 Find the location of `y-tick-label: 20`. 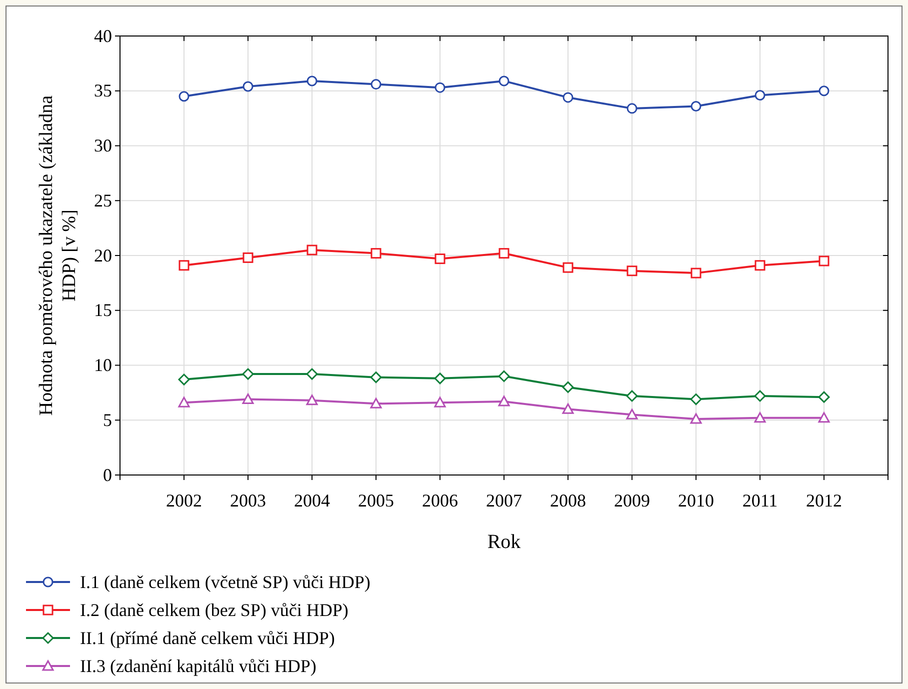

y-tick-label: 20 is located at coordinates (103, 255).